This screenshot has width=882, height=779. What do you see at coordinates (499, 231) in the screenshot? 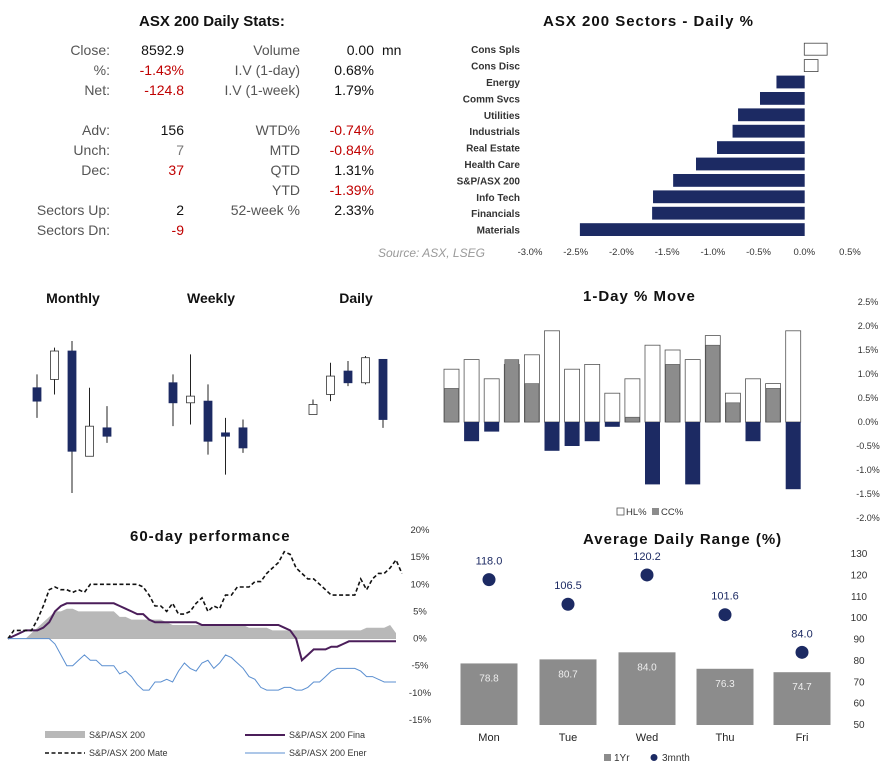
I see `sector-label: Materials` at bounding box center [499, 231].